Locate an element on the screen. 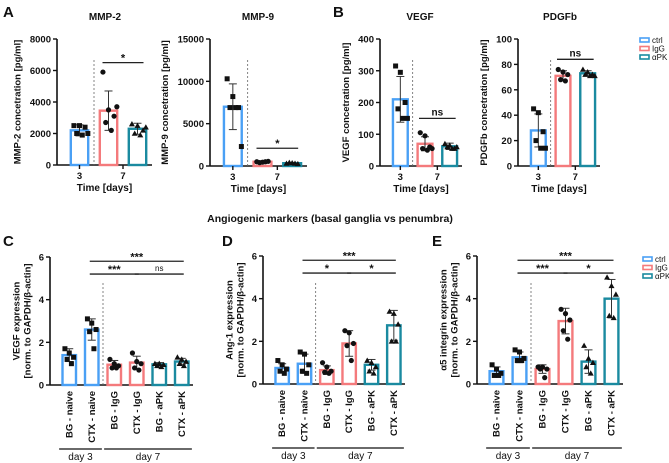 The width and height of the screenshot is (669, 463). y-tick-label: 20 is located at coordinates (506, 141).